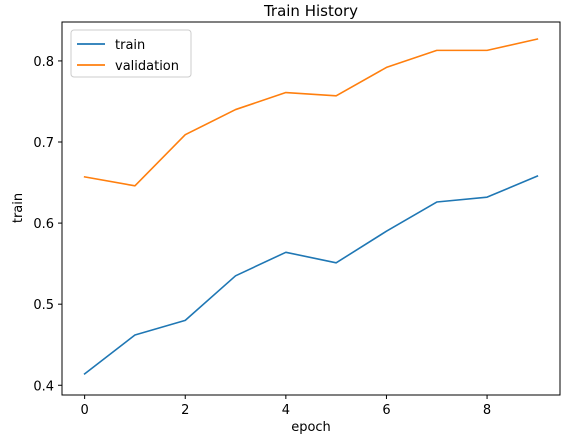 The image size is (580, 438). What do you see at coordinates (131, 53) in the screenshot?
I see `legend: train validation` at bounding box center [131, 53].